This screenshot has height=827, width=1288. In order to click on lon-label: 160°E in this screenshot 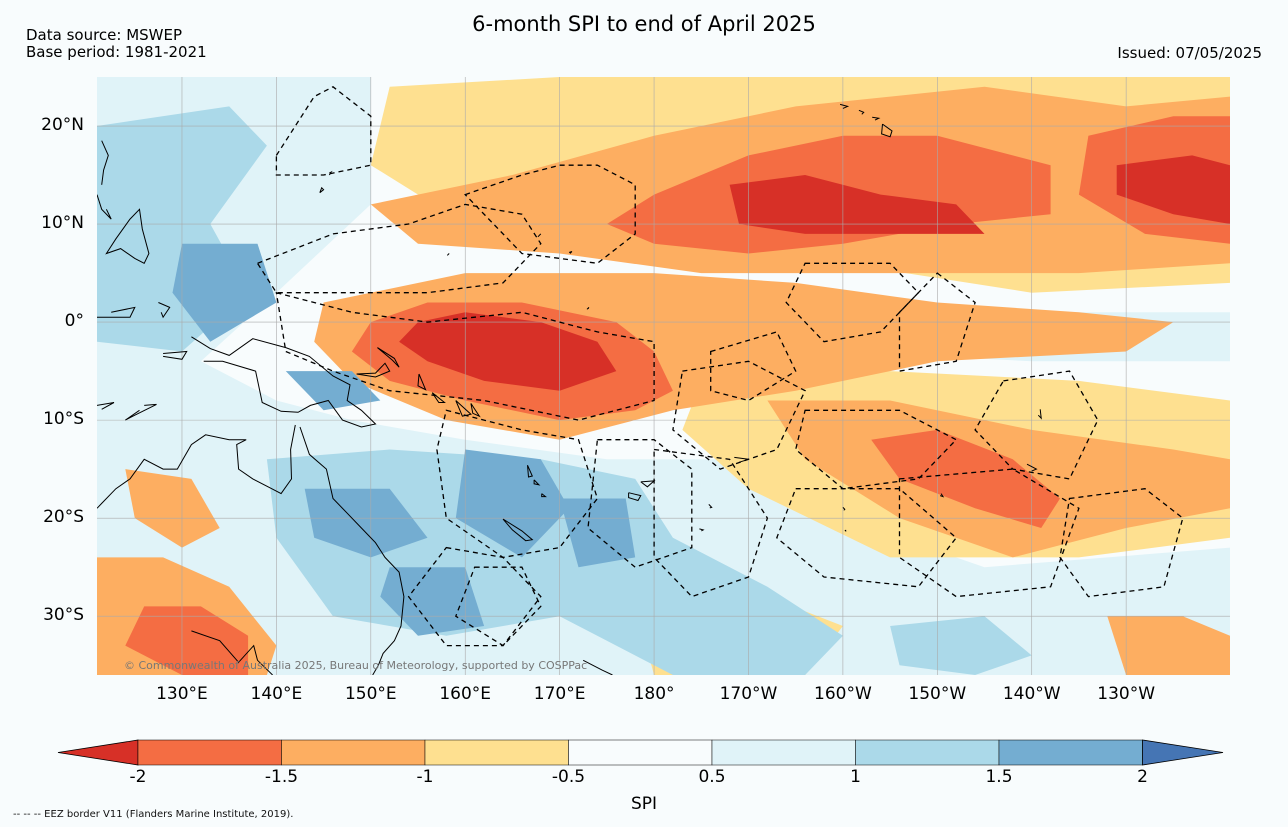, I will do `click(465, 694)`.